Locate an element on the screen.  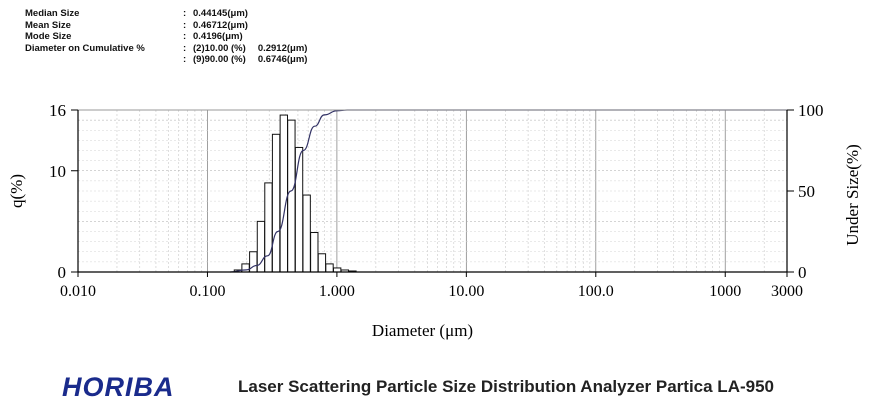
y-right-tick-label: 100 is located at coordinates (811, 110).